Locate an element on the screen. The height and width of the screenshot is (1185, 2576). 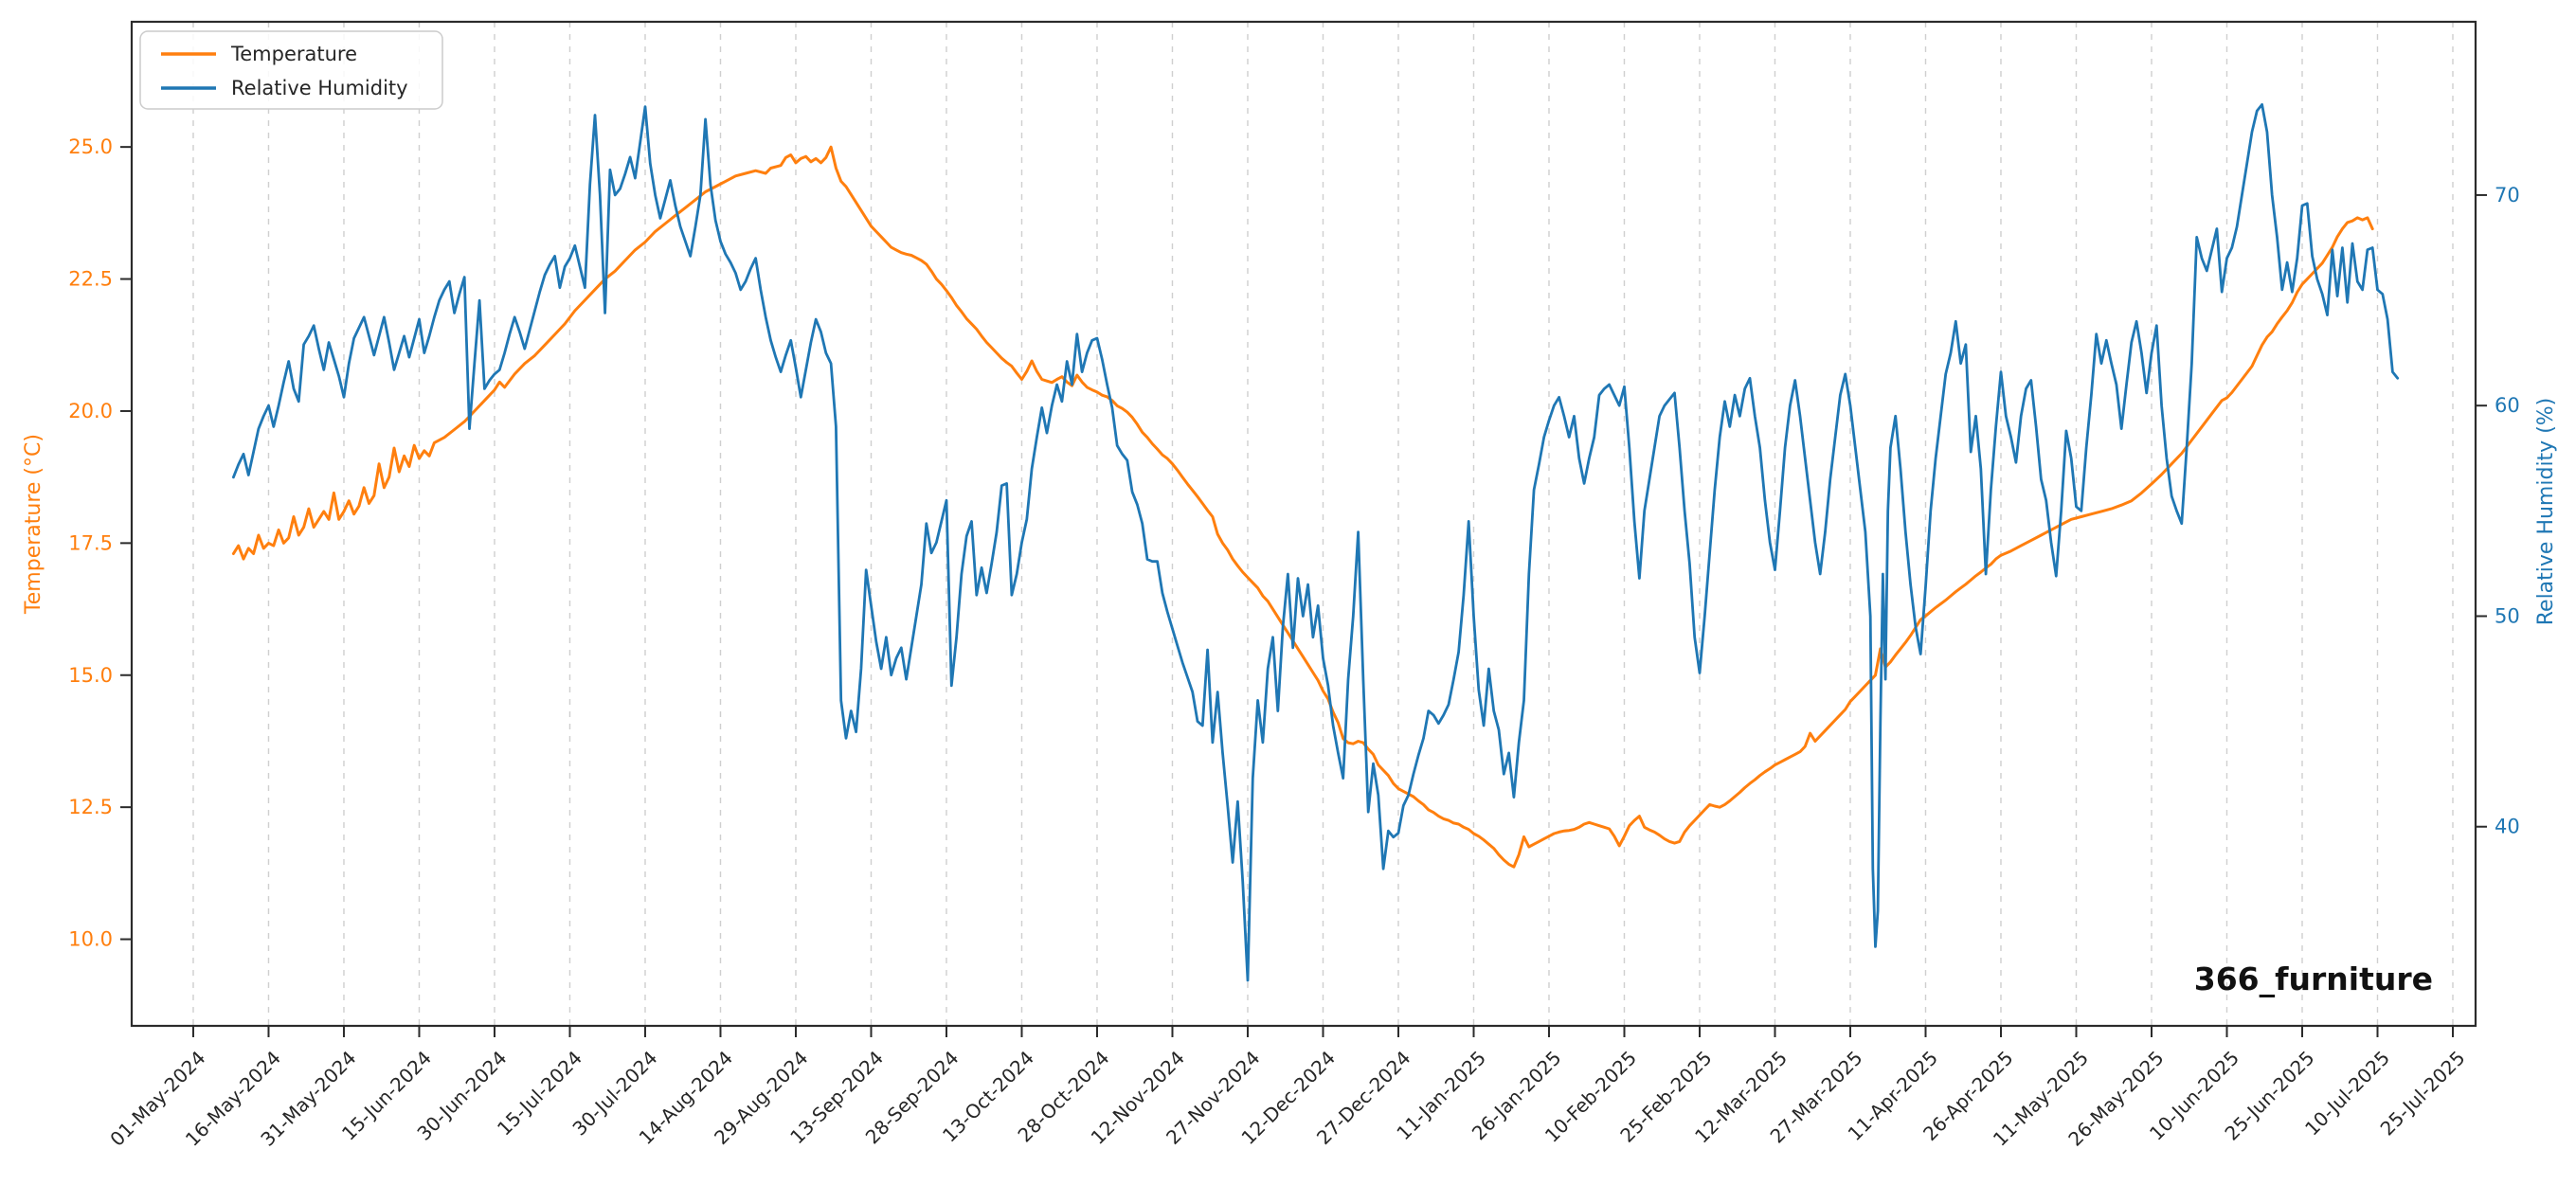
right-axis-ticks: 40 50 60 70 is located at coordinates (2498, 511).